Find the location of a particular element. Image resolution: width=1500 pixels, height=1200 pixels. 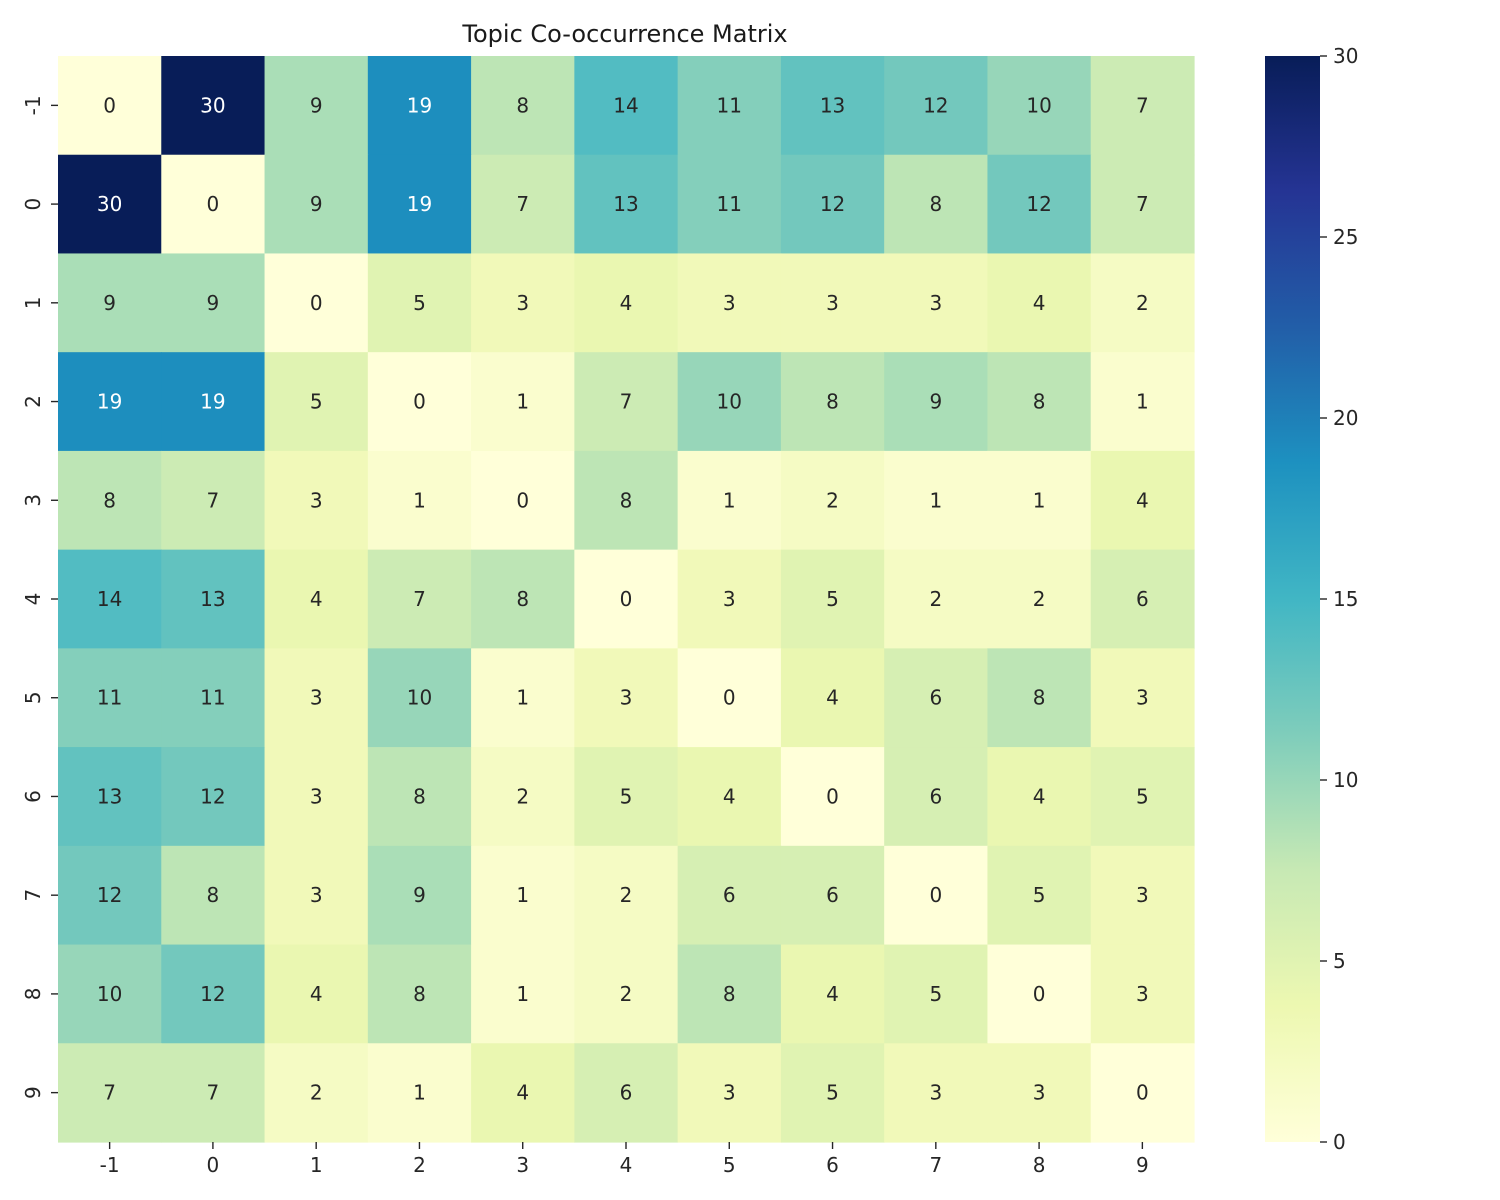

cell-annotation: 4 is located at coordinates (626, 303).